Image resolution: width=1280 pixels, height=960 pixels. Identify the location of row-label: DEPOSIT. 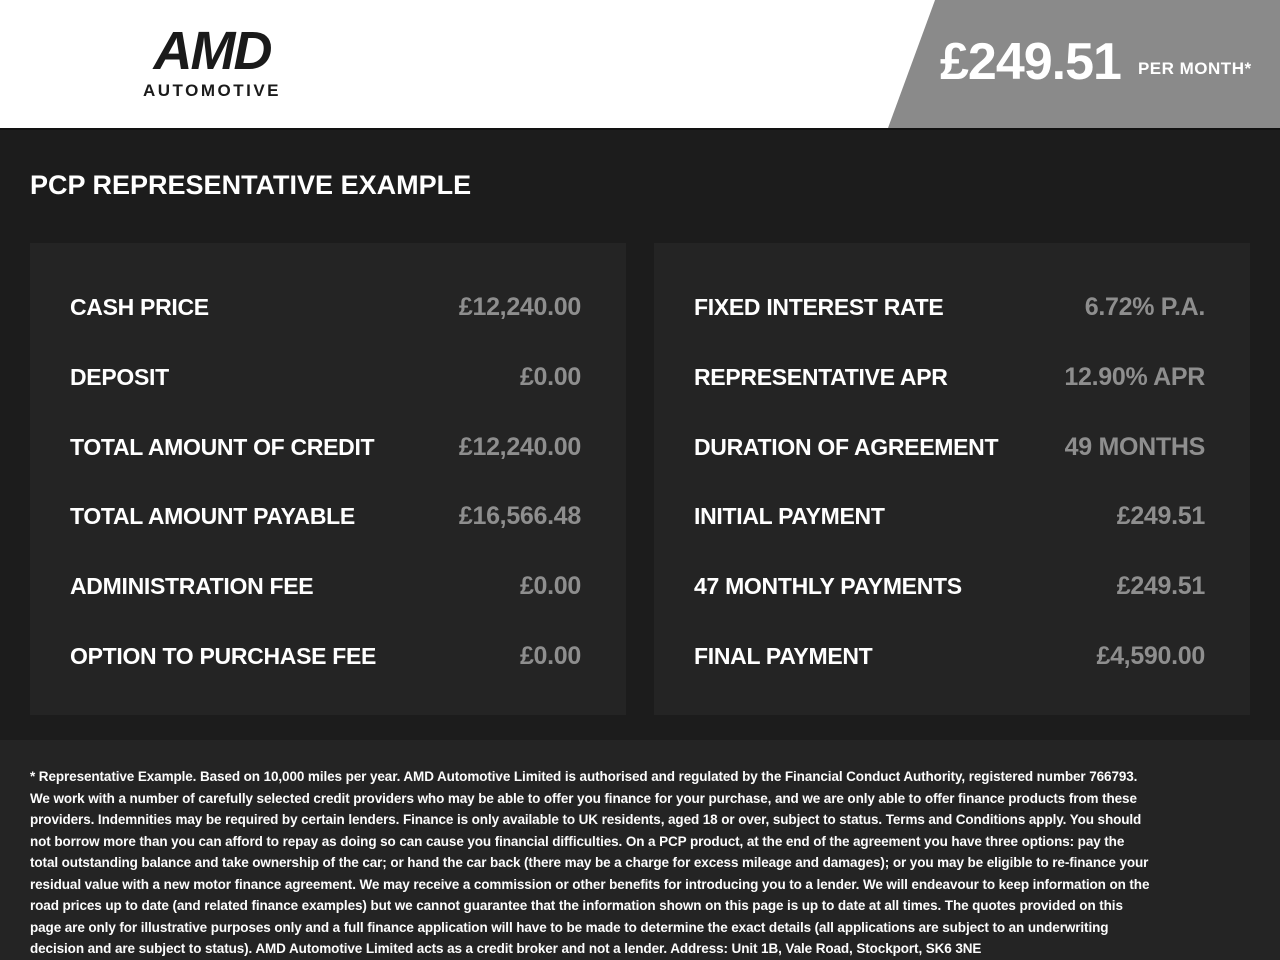
(119, 377).